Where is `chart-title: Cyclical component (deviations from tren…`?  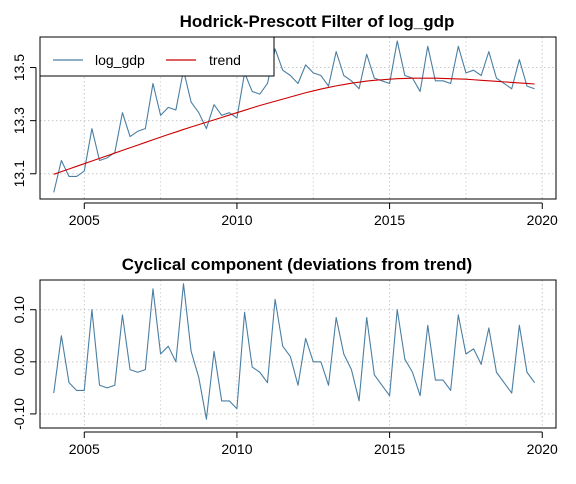 chart-title: Cyclical component (deviations from tren… is located at coordinates (297, 264).